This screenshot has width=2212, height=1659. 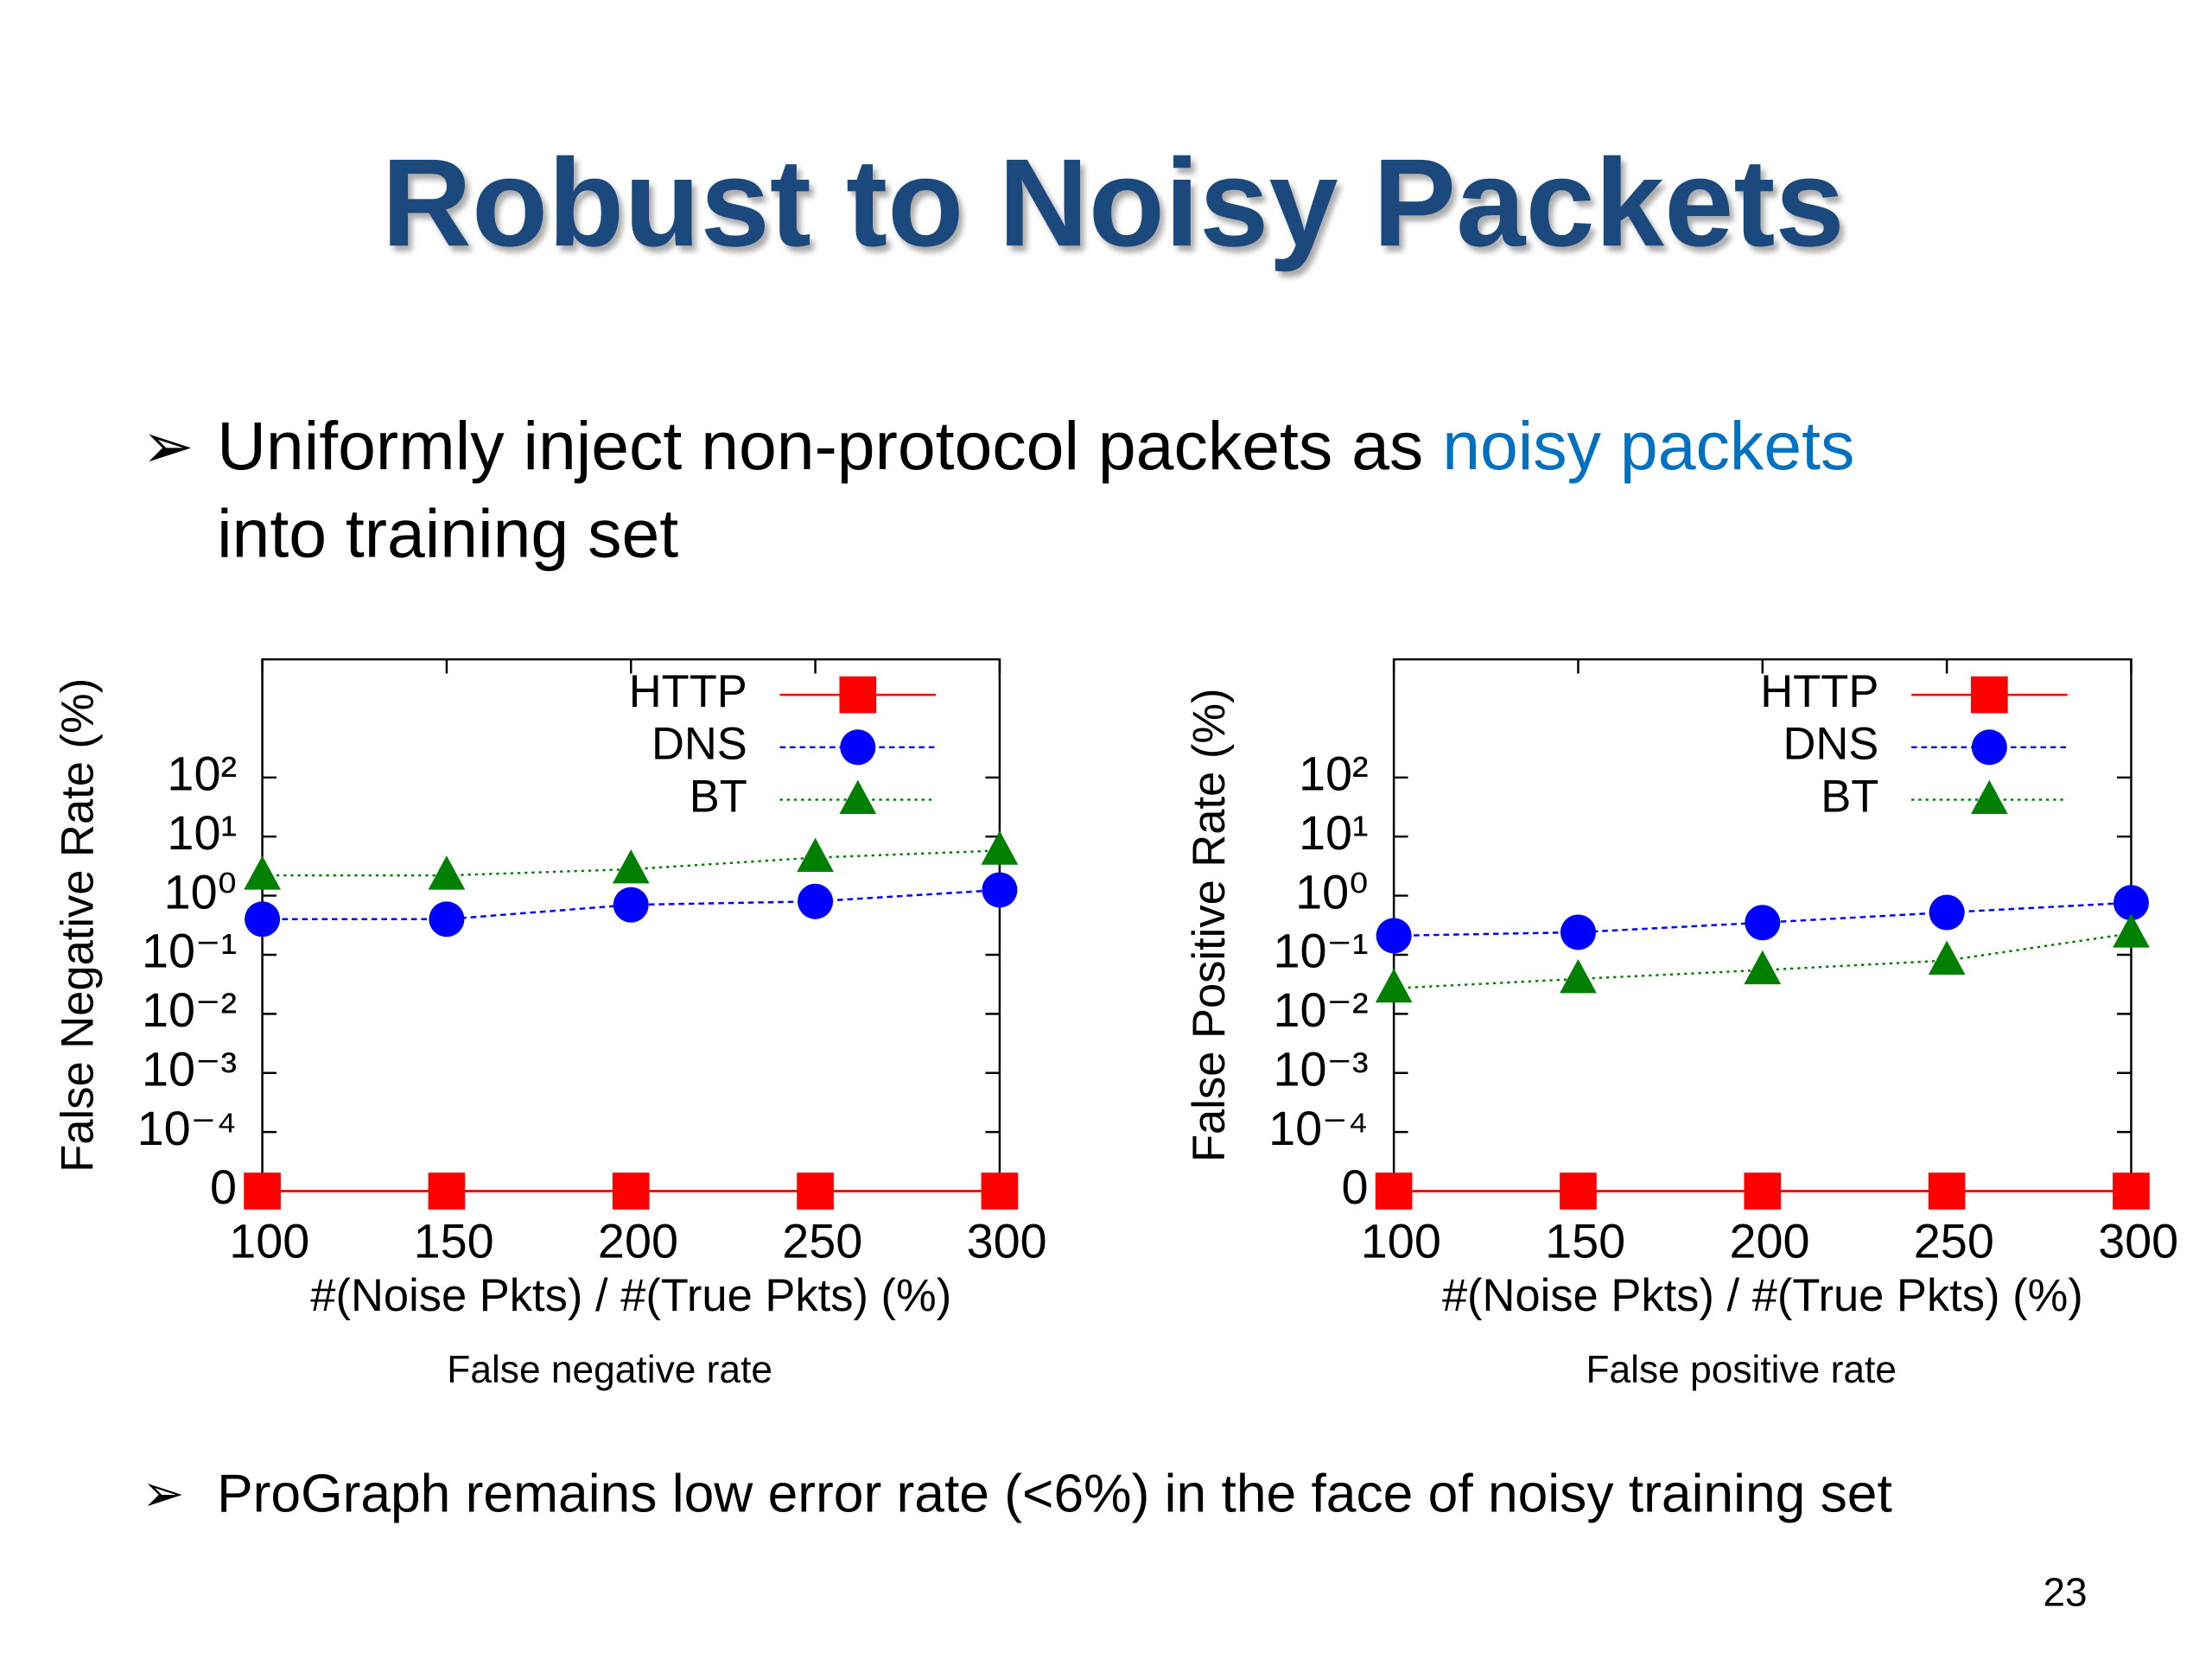 I want to click on slide-title: Robust to Noisy Packets, so click(x=1113, y=202).